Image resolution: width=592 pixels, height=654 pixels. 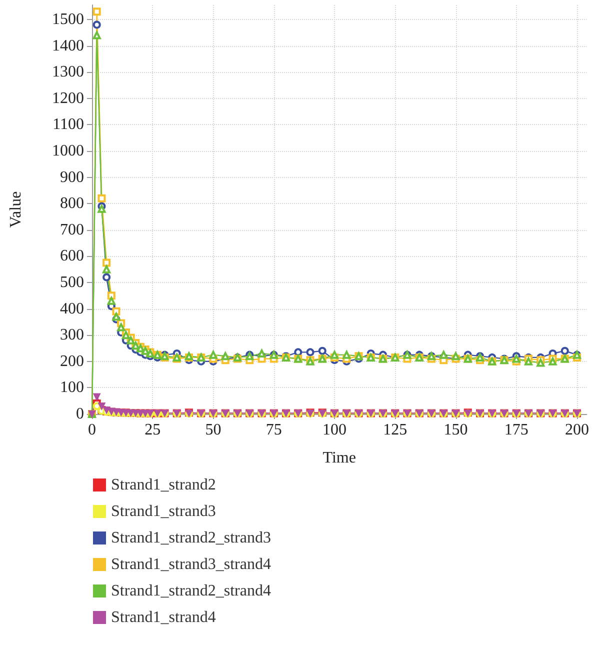 What do you see at coordinates (191, 564) in the screenshot?
I see `legend-label: Strand1_strand3_strand4` at bounding box center [191, 564].